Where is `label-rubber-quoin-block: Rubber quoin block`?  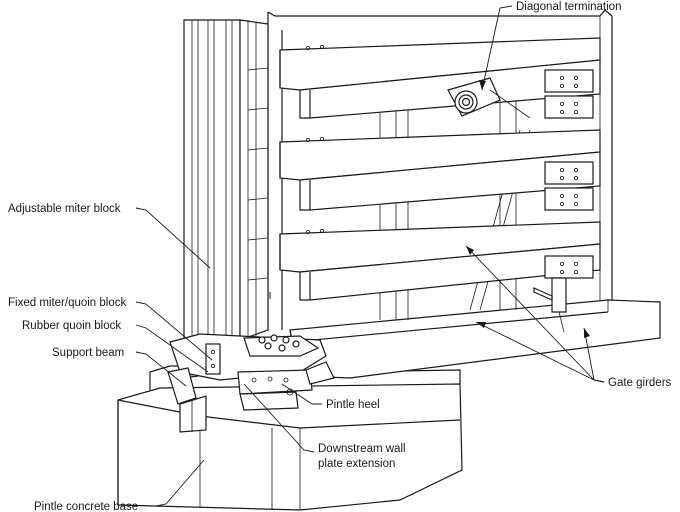 label-rubber-quoin-block: Rubber quoin block is located at coordinates (71, 326).